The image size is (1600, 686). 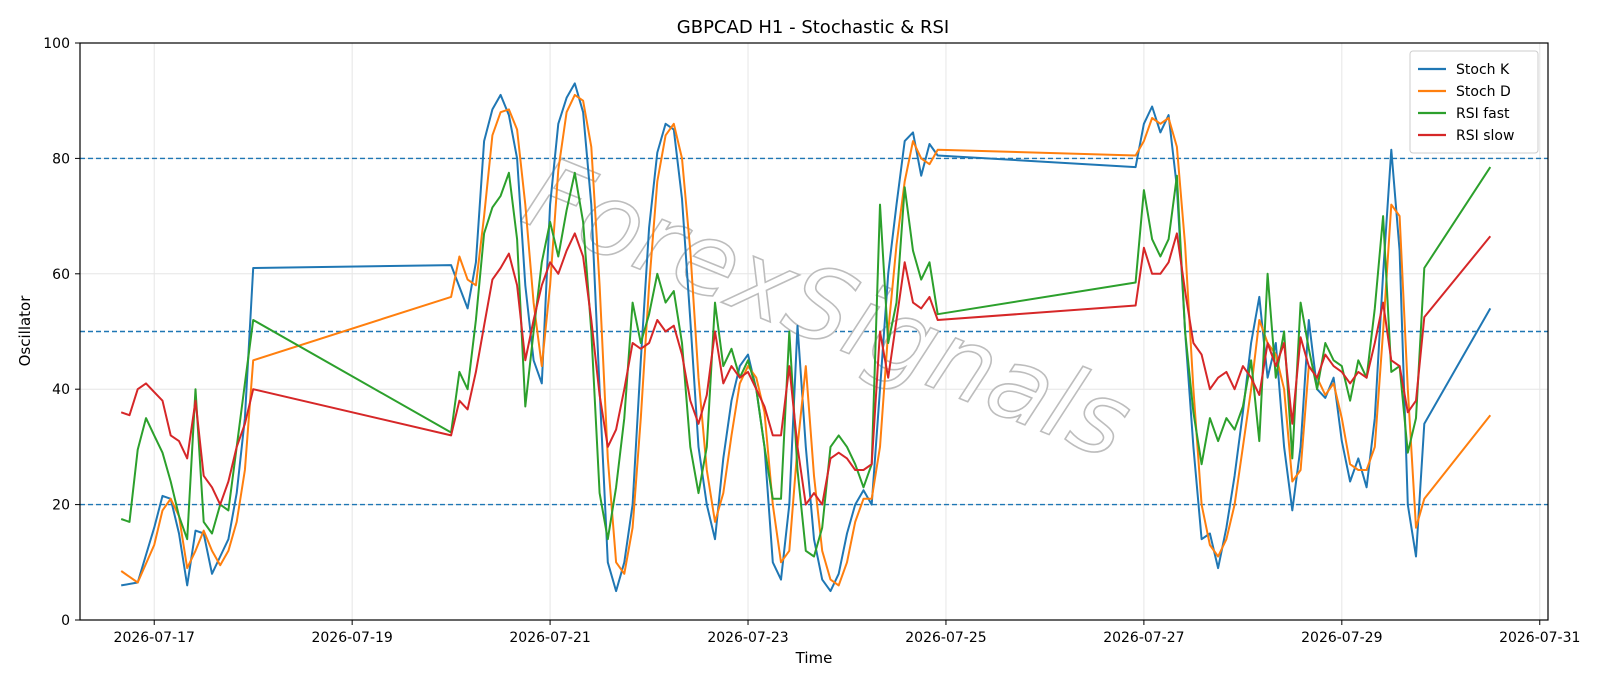 What do you see at coordinates (61, 332) in the screenshot?
I see `y-axis-ticks: 0 20 40 60 80 100` at bounding box center [61, 332].